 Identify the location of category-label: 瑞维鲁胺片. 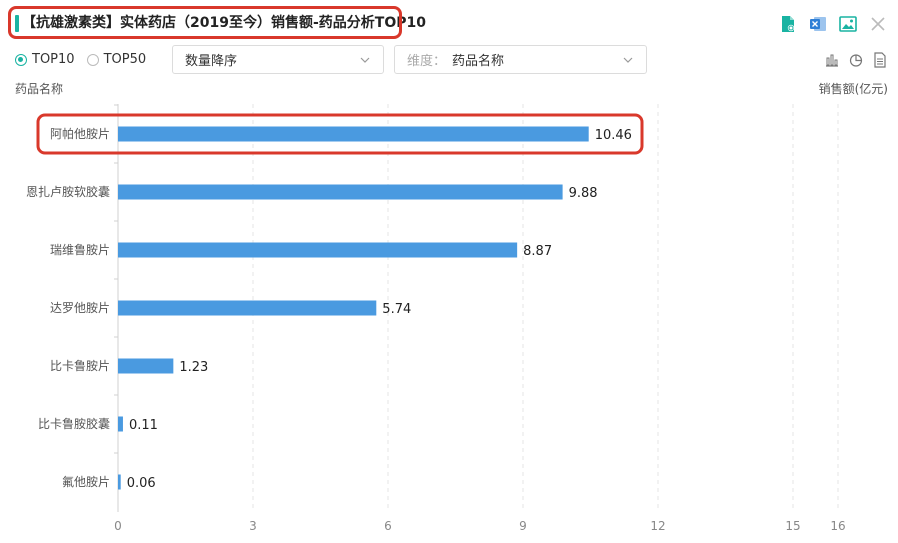
(80, 250).